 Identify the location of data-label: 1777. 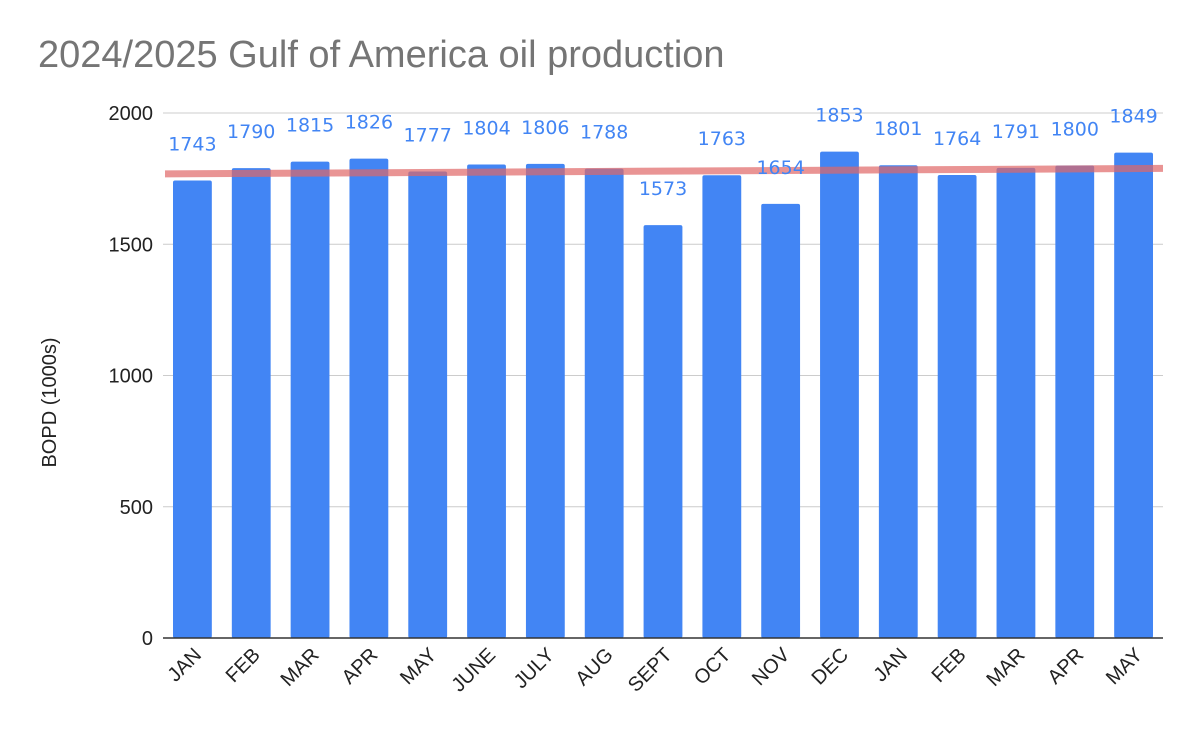
(428, 136).